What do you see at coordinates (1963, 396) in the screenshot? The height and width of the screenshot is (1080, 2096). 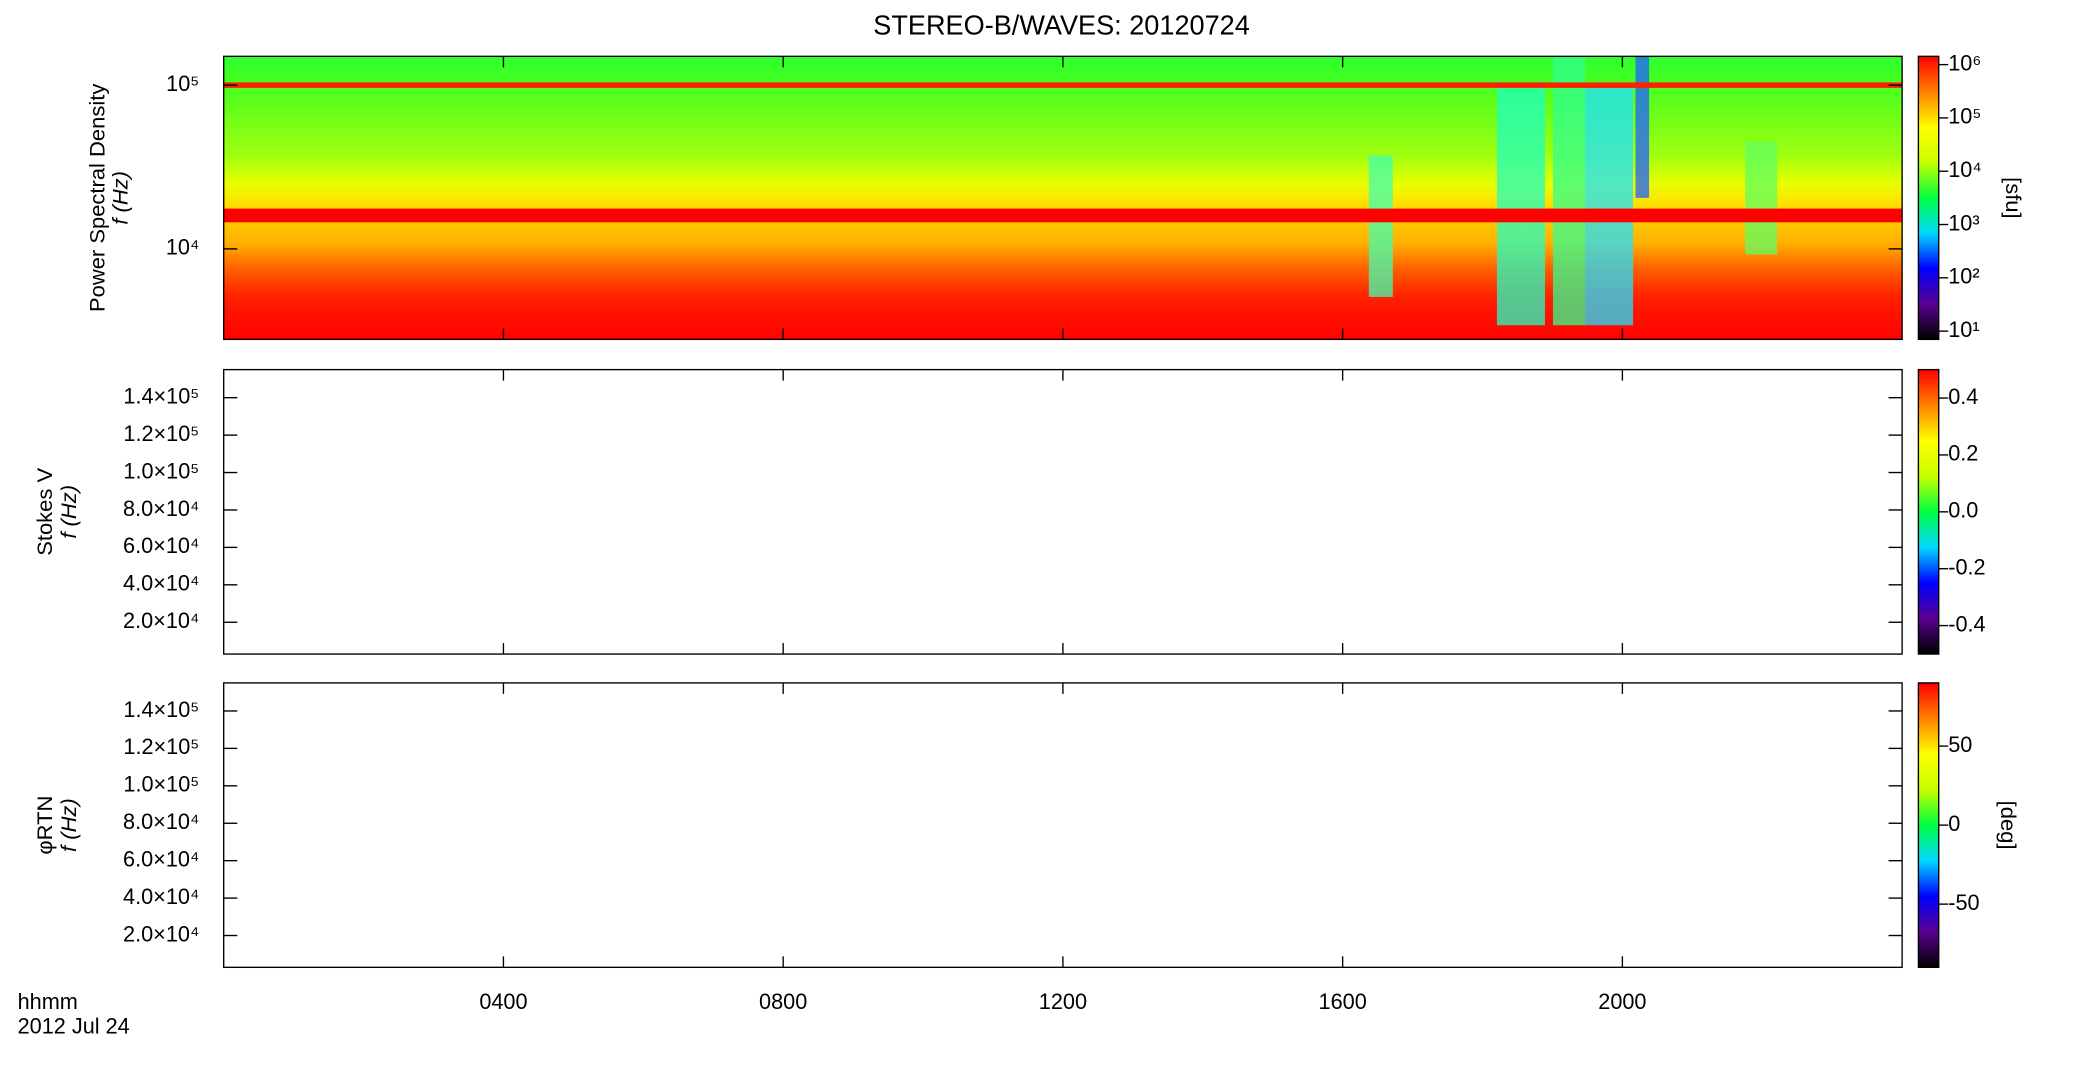 I see `colorbar-tick-label: 0.4` at bounding box center [1963, 396].